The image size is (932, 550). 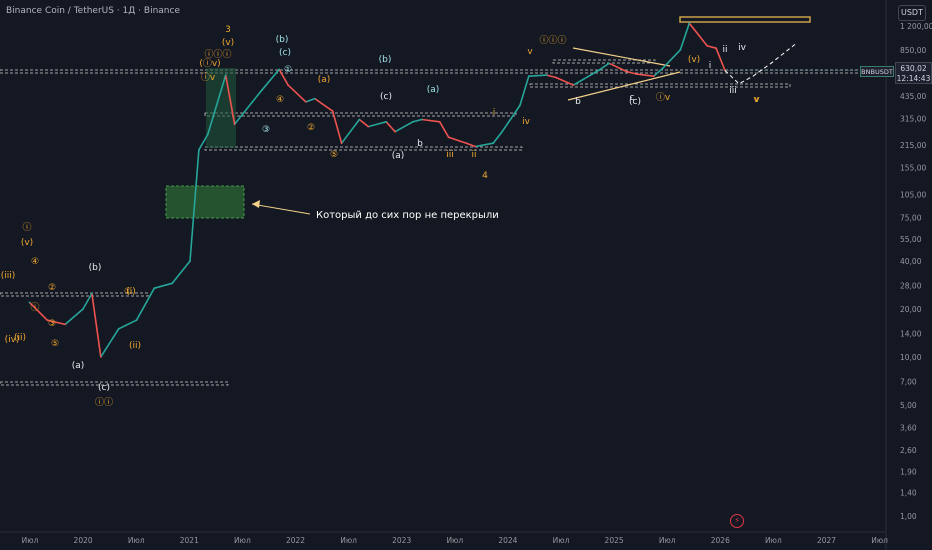 What do you see at coordinates (93, 11) in the screenshot?
I see `chart-title: Binance Coin / TetherUS · 1Д · Binance` at bounding box center [93, 11].